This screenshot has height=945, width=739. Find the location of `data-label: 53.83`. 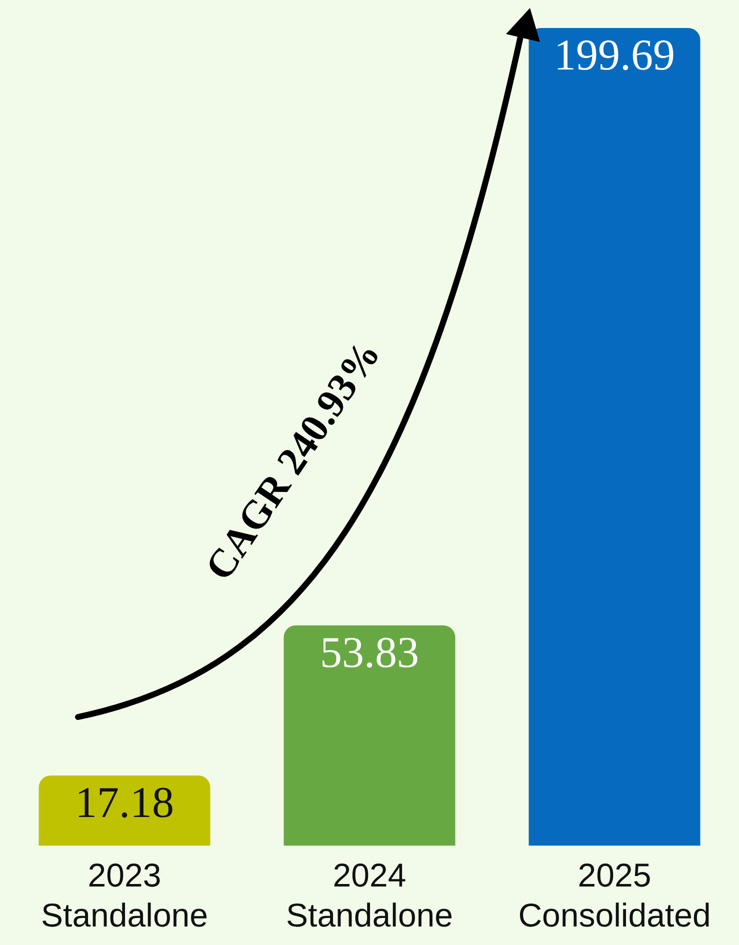

data-label: 53.83 is located at coordinates (369, 652).